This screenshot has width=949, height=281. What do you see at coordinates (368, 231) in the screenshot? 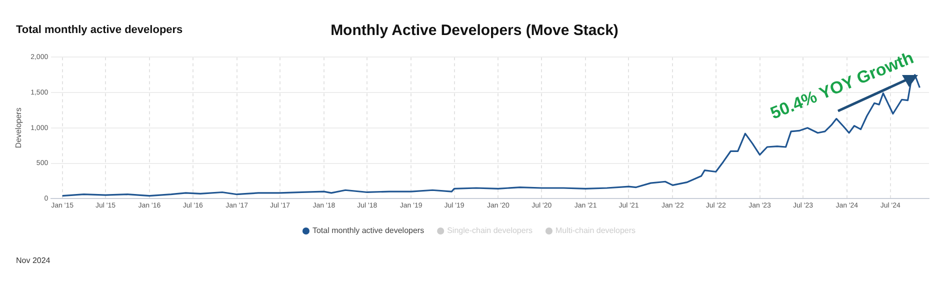
I see `legend-label: Total monthly active developers` at bounding box center [368, 231].